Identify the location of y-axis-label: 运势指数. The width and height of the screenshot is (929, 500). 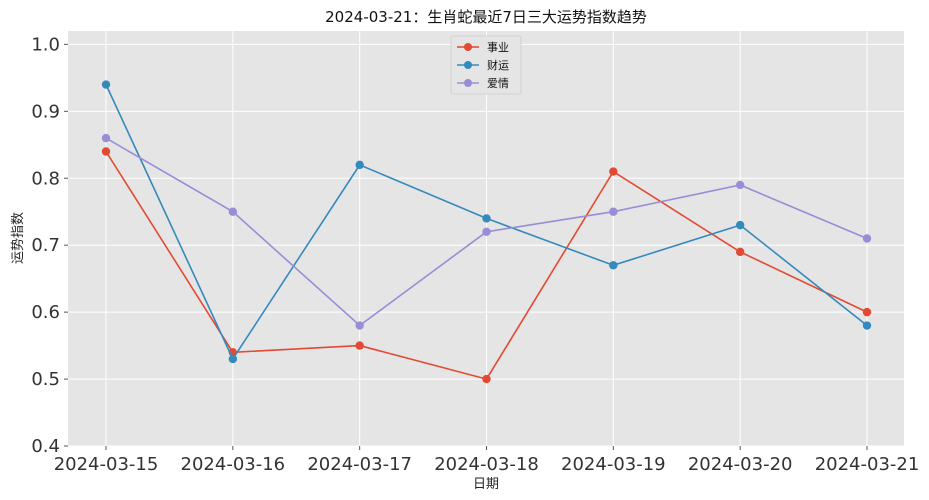
(18, 238).